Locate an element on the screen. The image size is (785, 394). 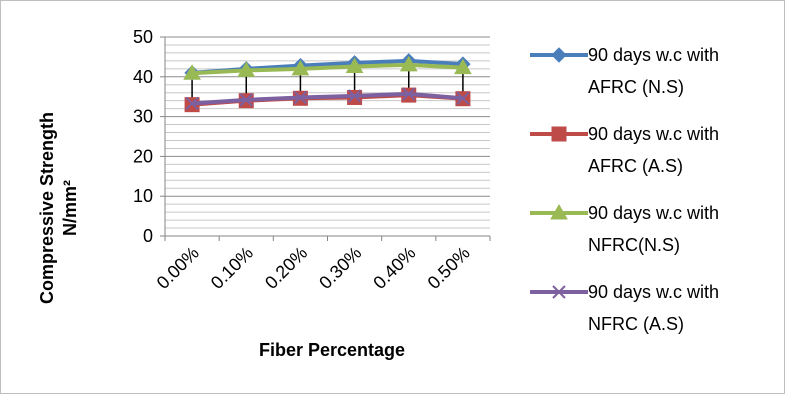
x-tick-label: 0.20% is located at coordinates (286, 268).